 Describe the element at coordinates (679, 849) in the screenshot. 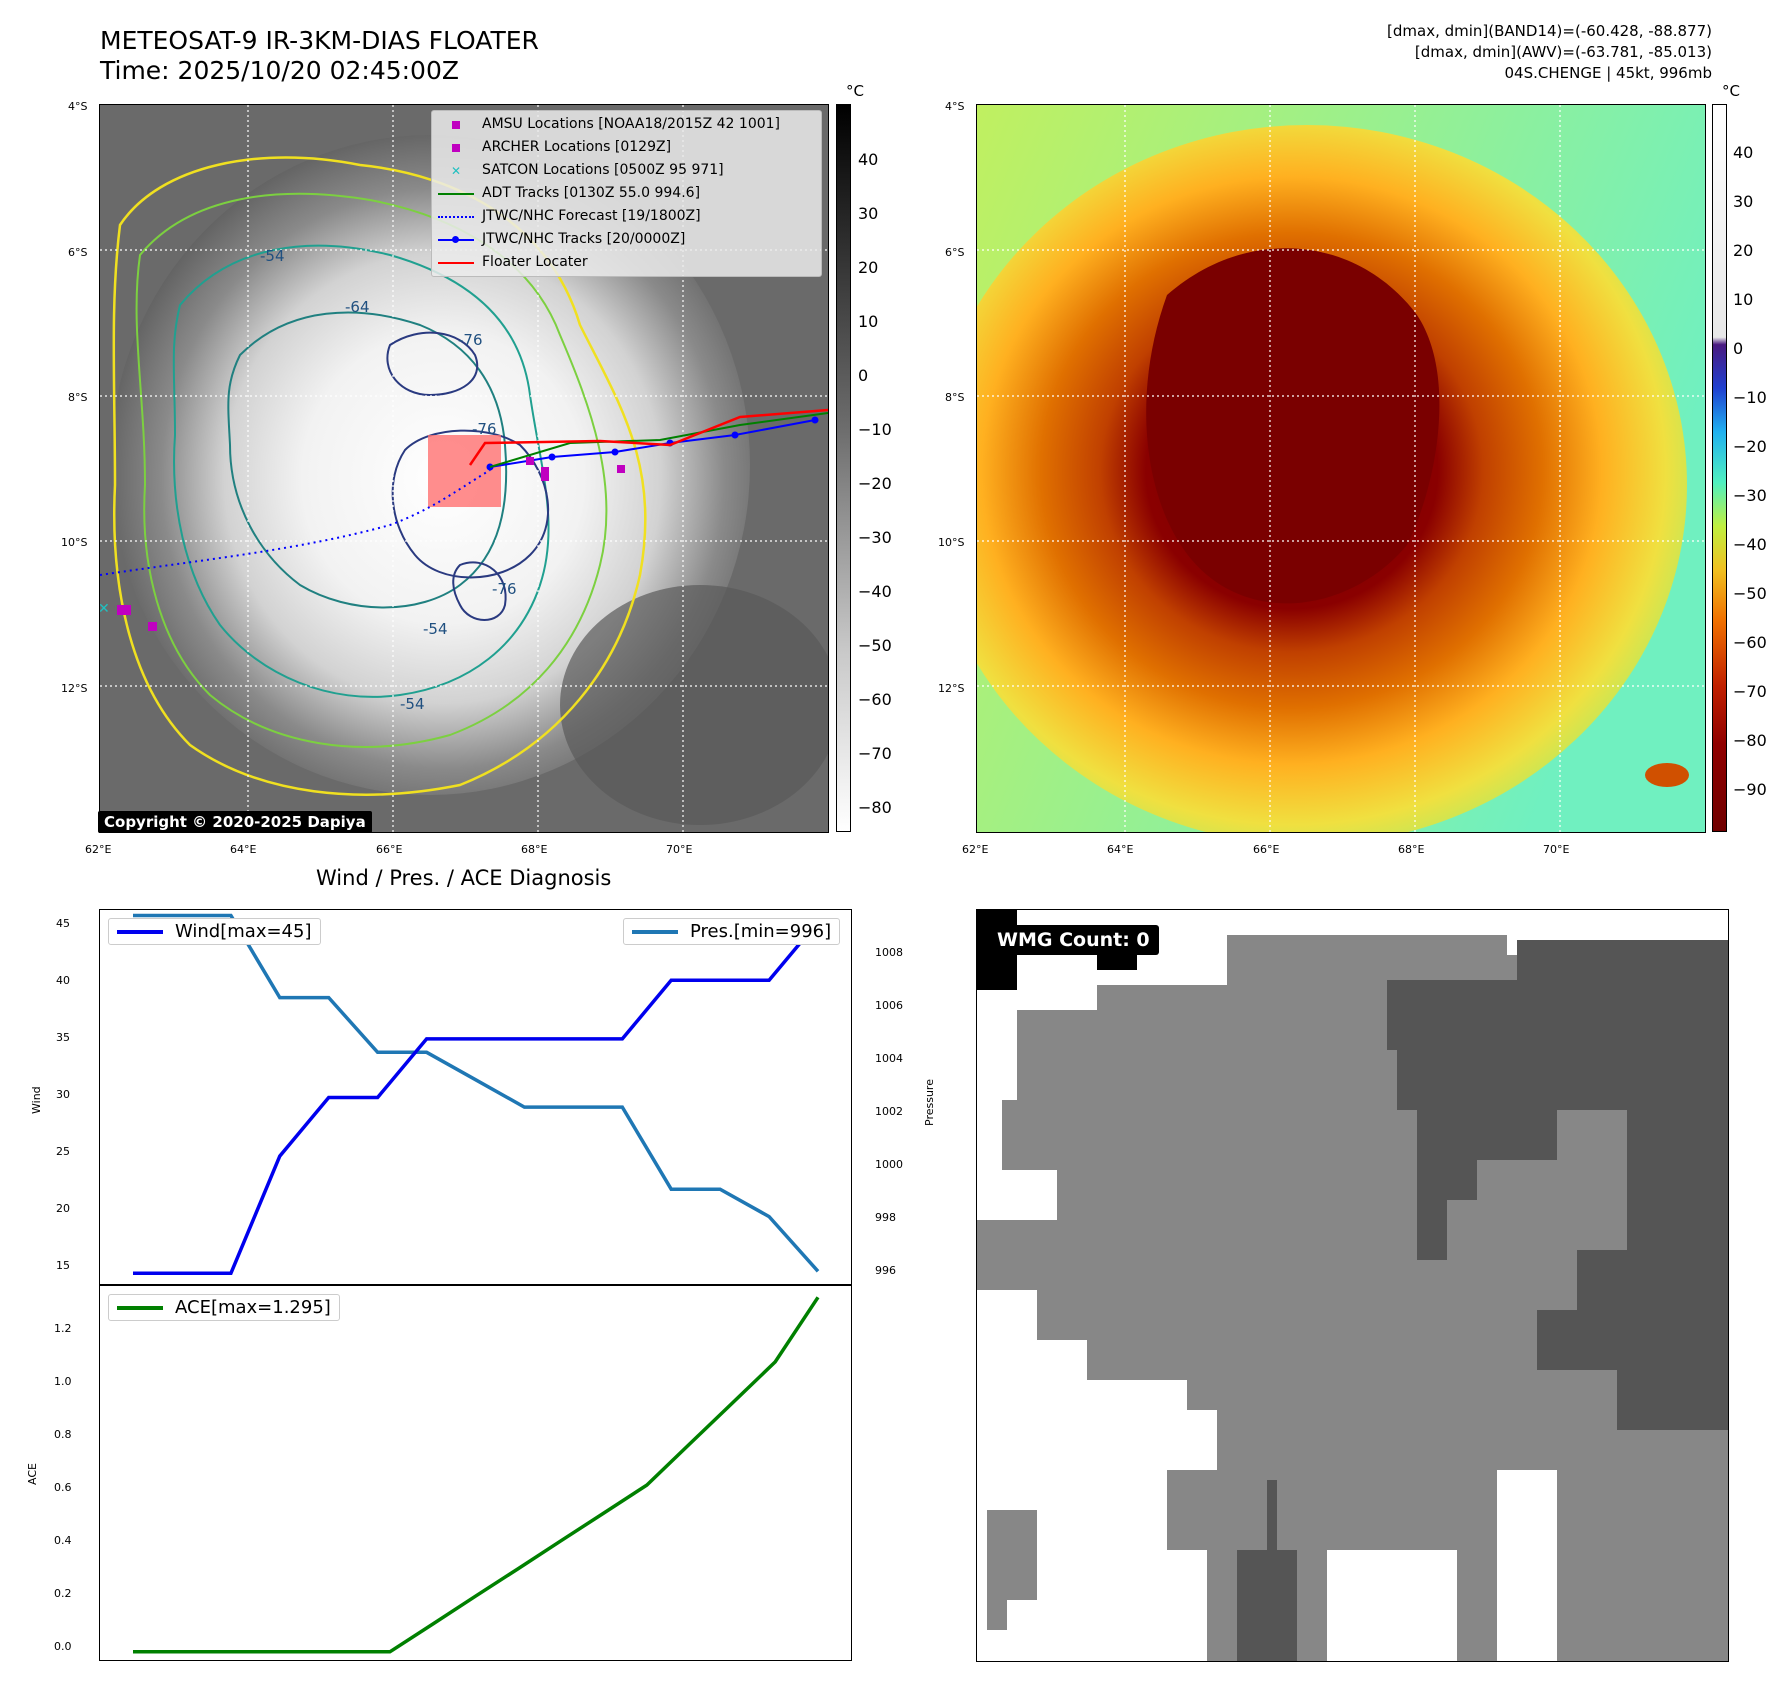

I see `lon-tick: 70°E` at that location.